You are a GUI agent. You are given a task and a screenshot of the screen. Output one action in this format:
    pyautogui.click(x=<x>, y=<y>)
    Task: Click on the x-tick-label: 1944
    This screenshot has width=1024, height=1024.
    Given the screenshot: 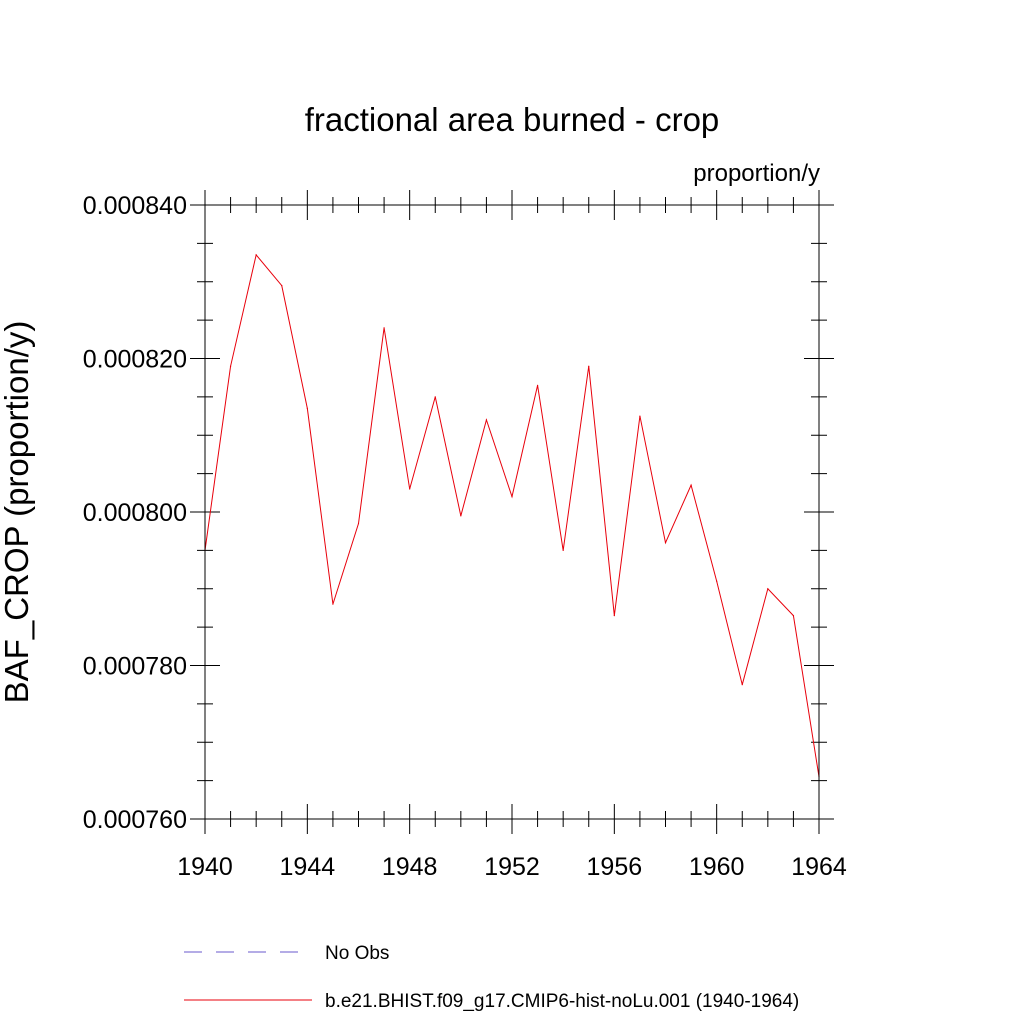 What is the action you would take?
    pyautogui.click(x=308, y=867)
    